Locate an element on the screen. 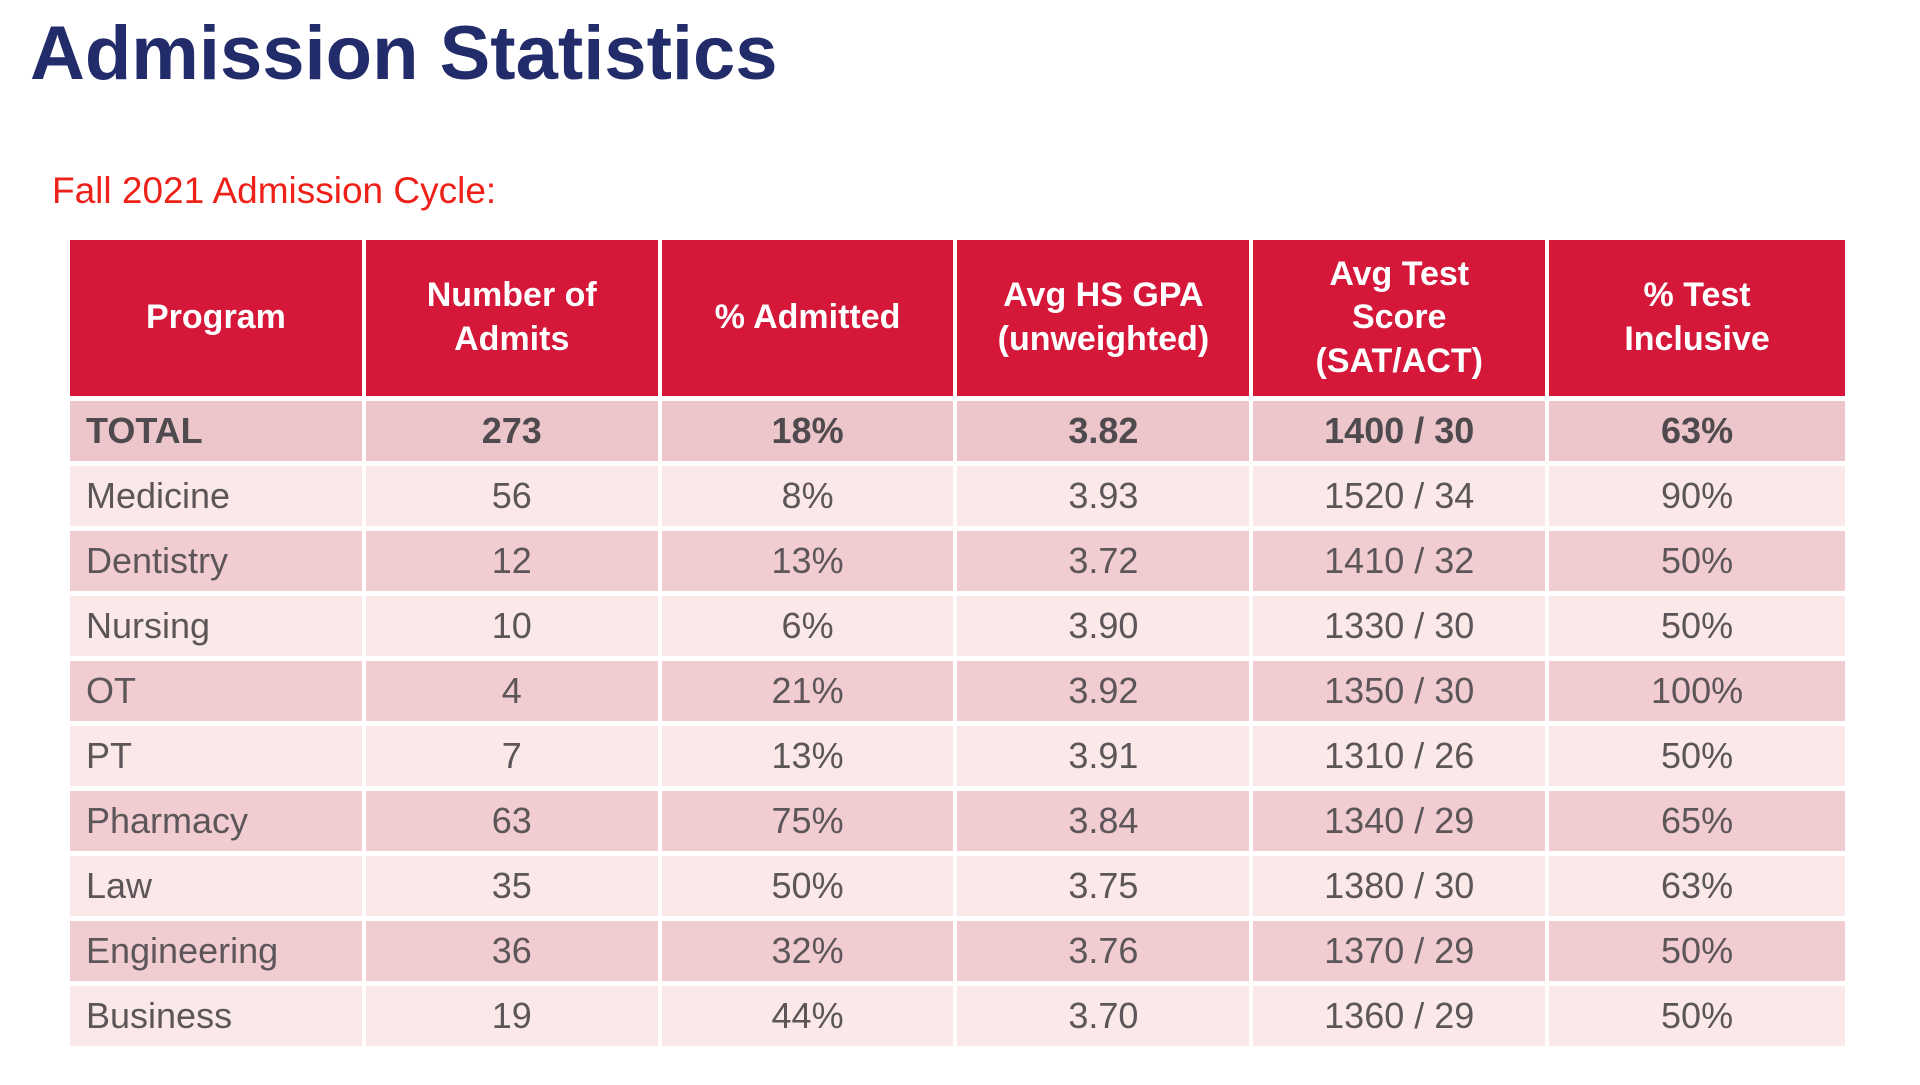  column-header-avg-hs-gpa: Avg HS GPA (unweighted) is located at coordinates (1105, 318).